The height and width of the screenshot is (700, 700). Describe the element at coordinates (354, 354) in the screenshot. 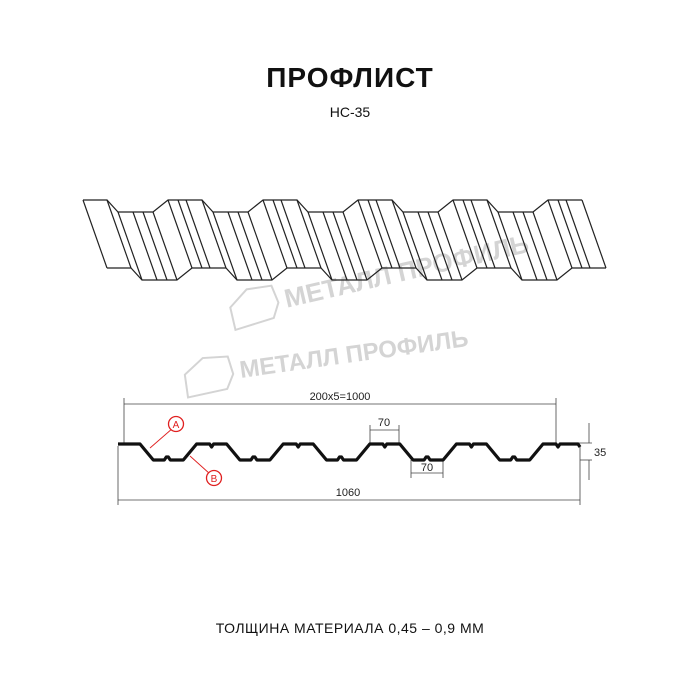

I see `watermark-text: МЕТАЛЛ ПРОФИЛЬ` at that location.